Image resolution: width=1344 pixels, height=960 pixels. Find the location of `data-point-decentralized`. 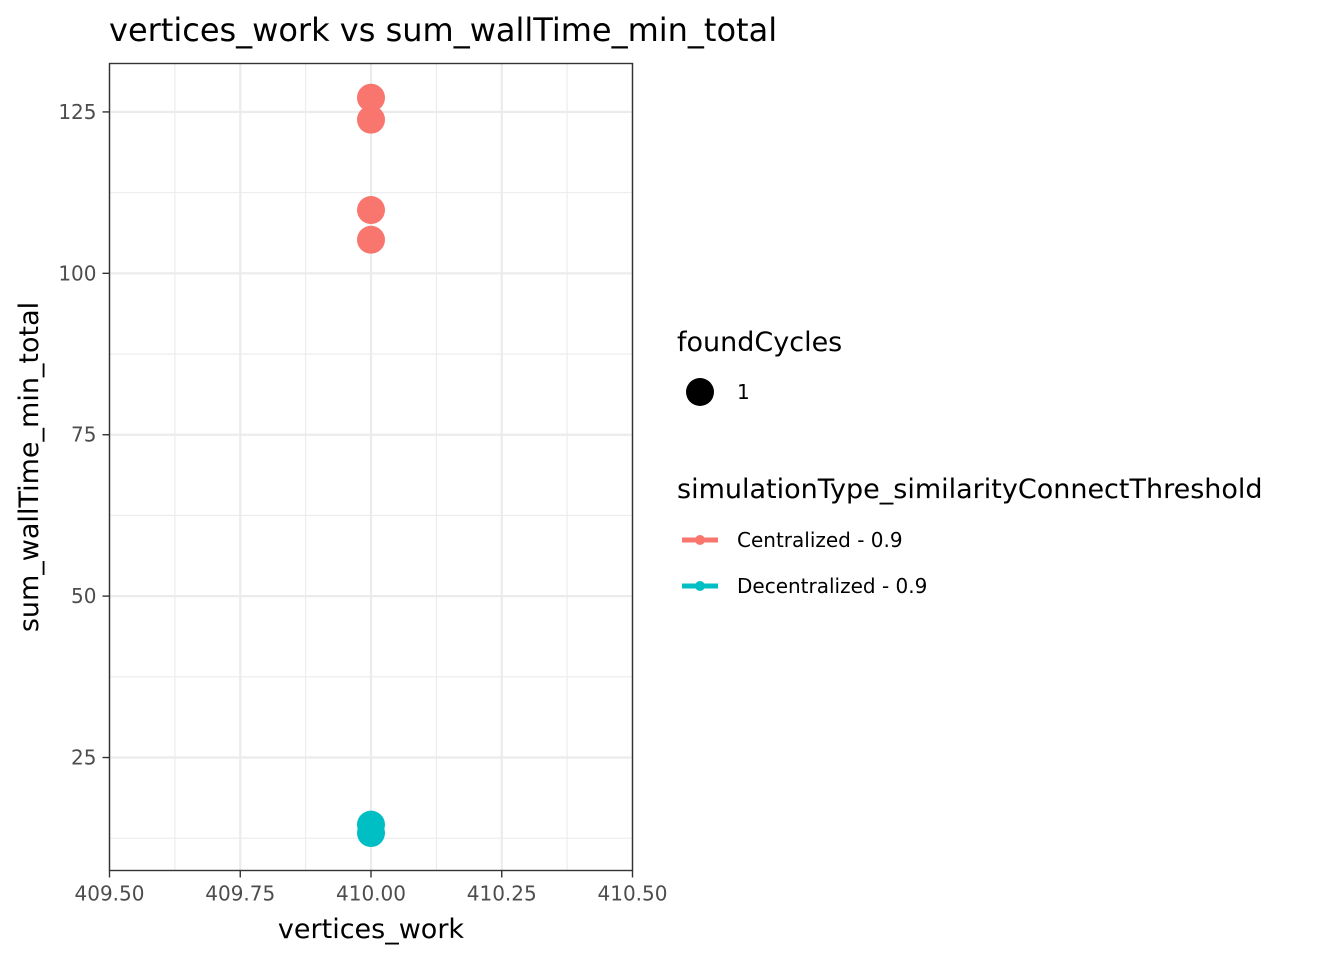

data-point-decentralized is located at coordinates (371, 833).